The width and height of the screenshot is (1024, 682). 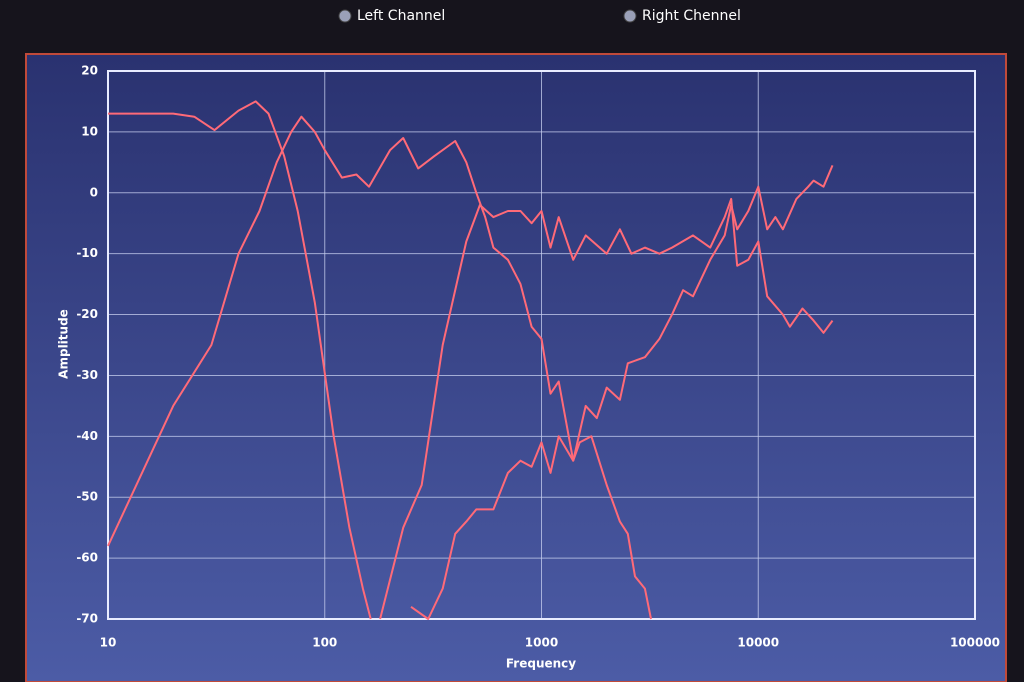 What do you see at coordinates (89, 71) in the screenshot?
I see `y-tick-label: 20` at bounding box center [89, 71].